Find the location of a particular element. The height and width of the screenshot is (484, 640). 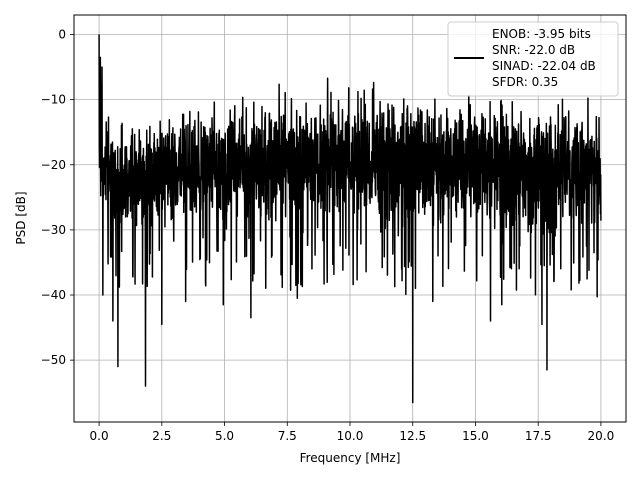

x-axis-ticks: 0.0 2.5 5.0 7.5 10.0 12.5 15.0 17.5 20.0 is located at coordinates (352, 432).